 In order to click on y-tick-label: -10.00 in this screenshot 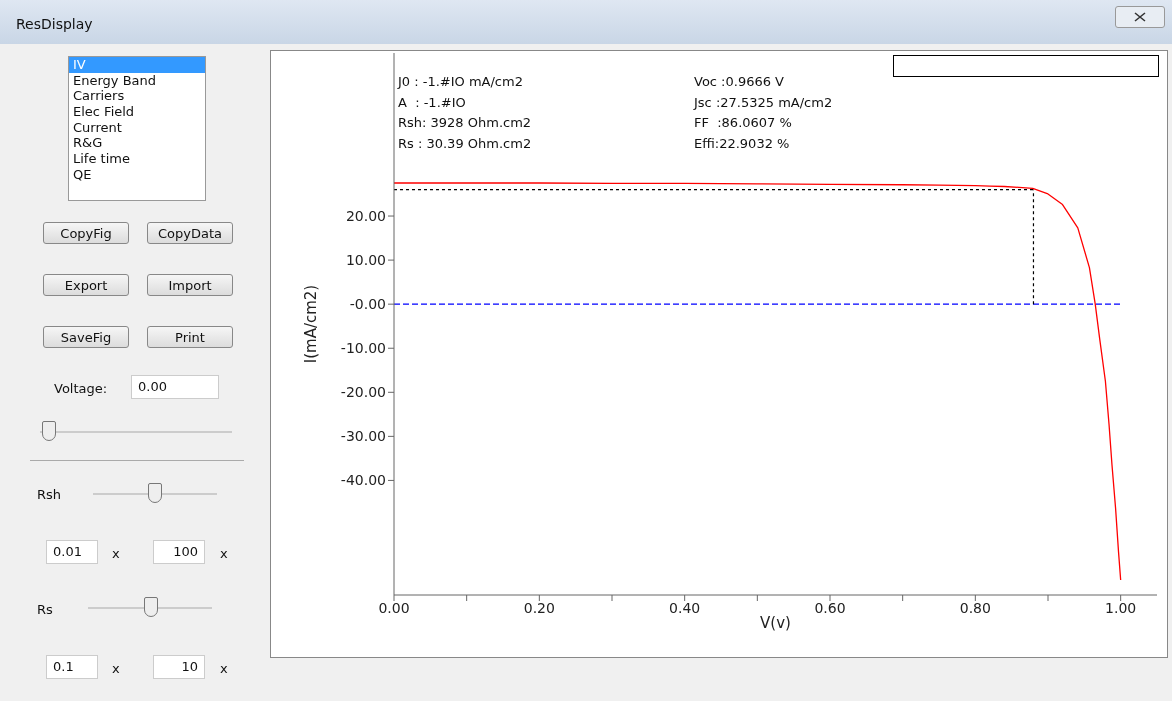, I will do `click(363, 348)`.